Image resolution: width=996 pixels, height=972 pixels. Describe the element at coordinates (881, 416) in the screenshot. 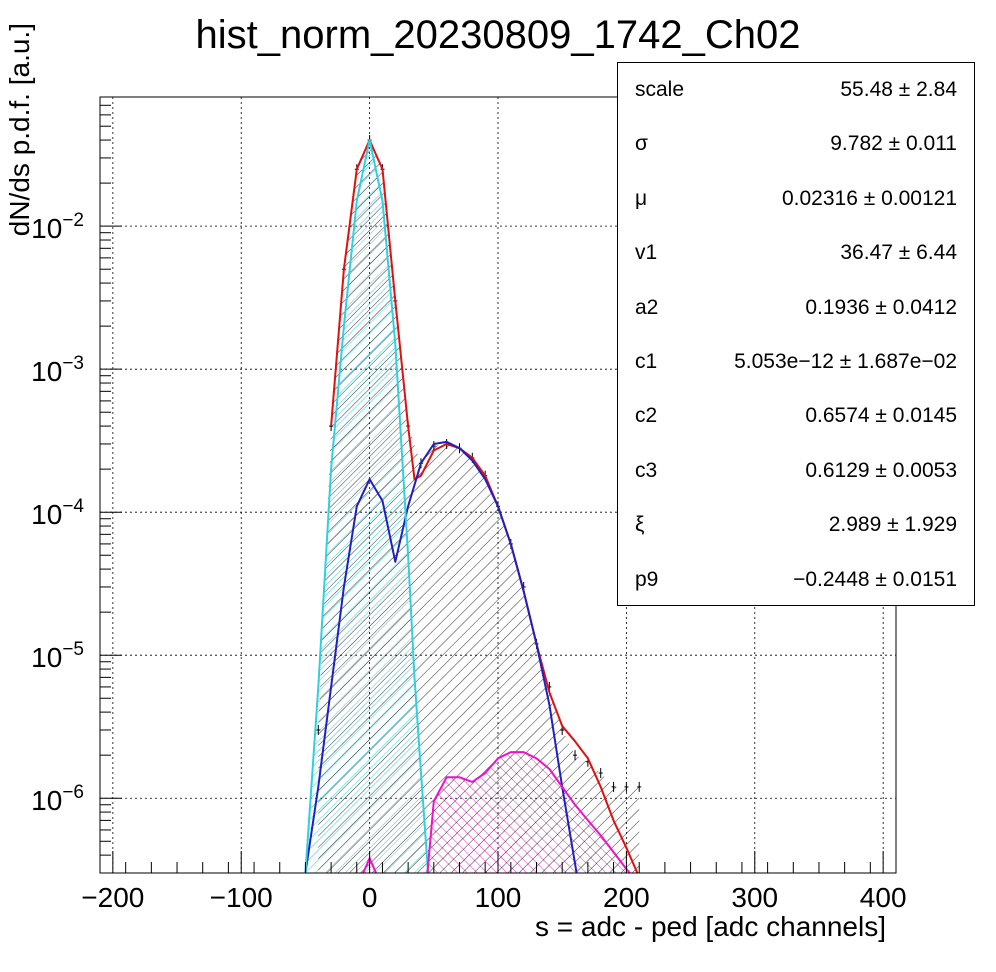

I see `stat-value: 0.6574 ± 0.0145` at that location.